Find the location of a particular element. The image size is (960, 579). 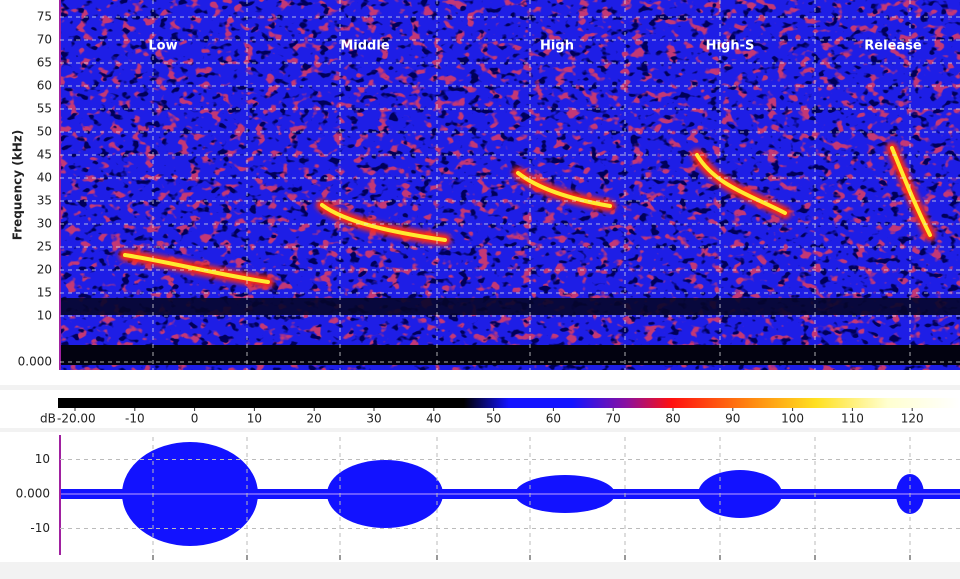

section-label: Low is located at coordinates (162, 46).